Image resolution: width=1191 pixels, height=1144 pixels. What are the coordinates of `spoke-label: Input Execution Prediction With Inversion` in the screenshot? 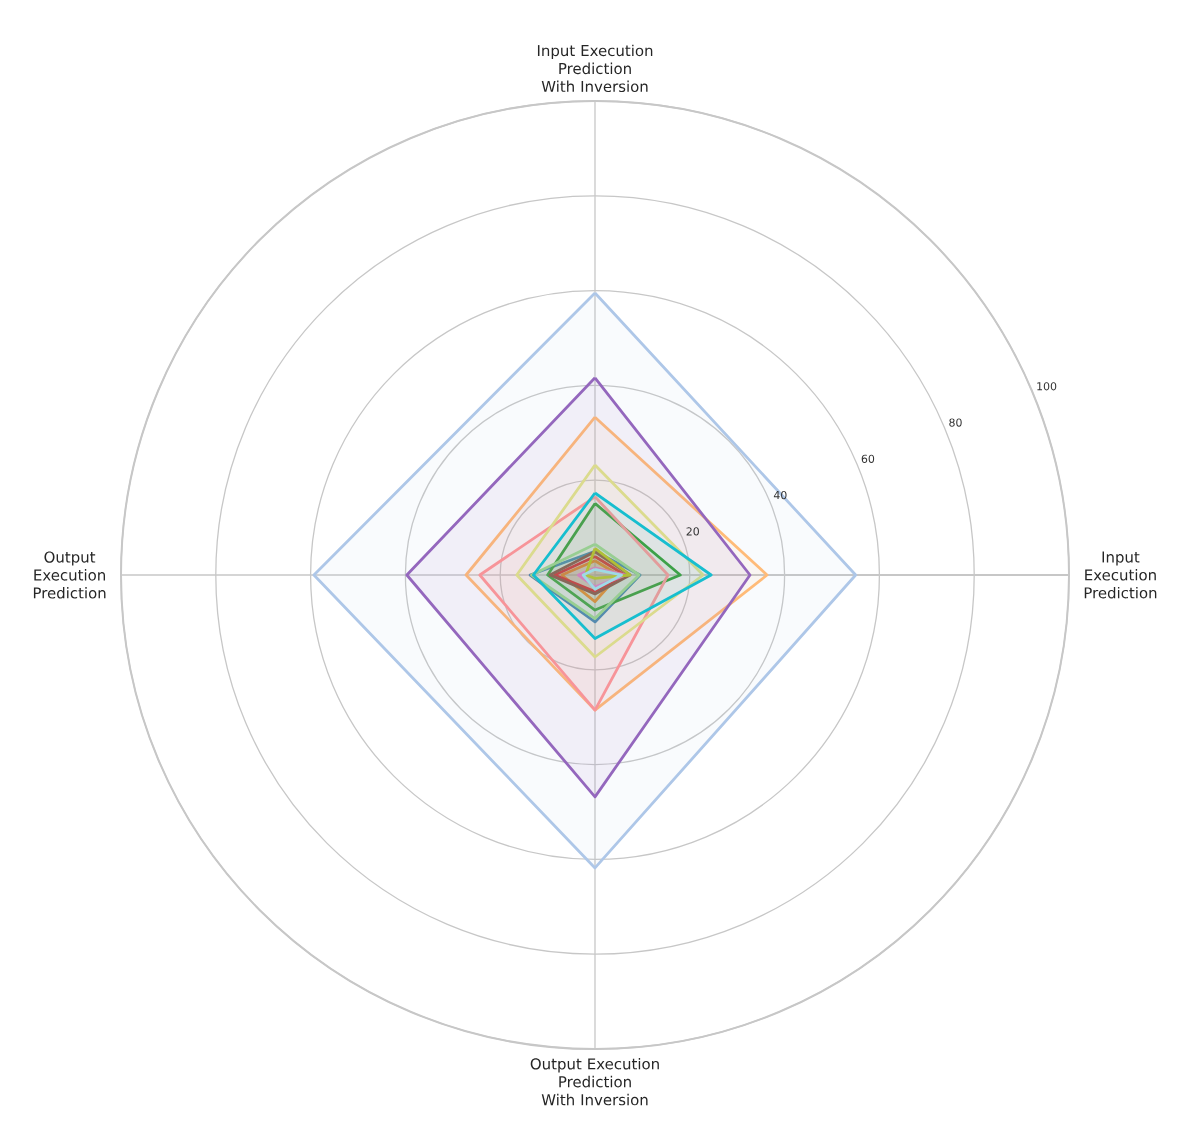 It's located at (595, 68).